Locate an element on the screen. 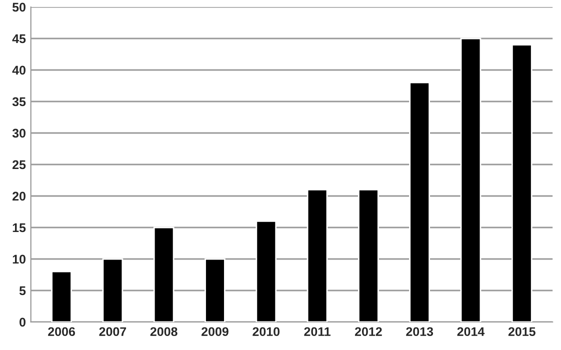 This screenshot has width=561, height=350. y-tick-label: 45 is located at coordinates (19, 39).